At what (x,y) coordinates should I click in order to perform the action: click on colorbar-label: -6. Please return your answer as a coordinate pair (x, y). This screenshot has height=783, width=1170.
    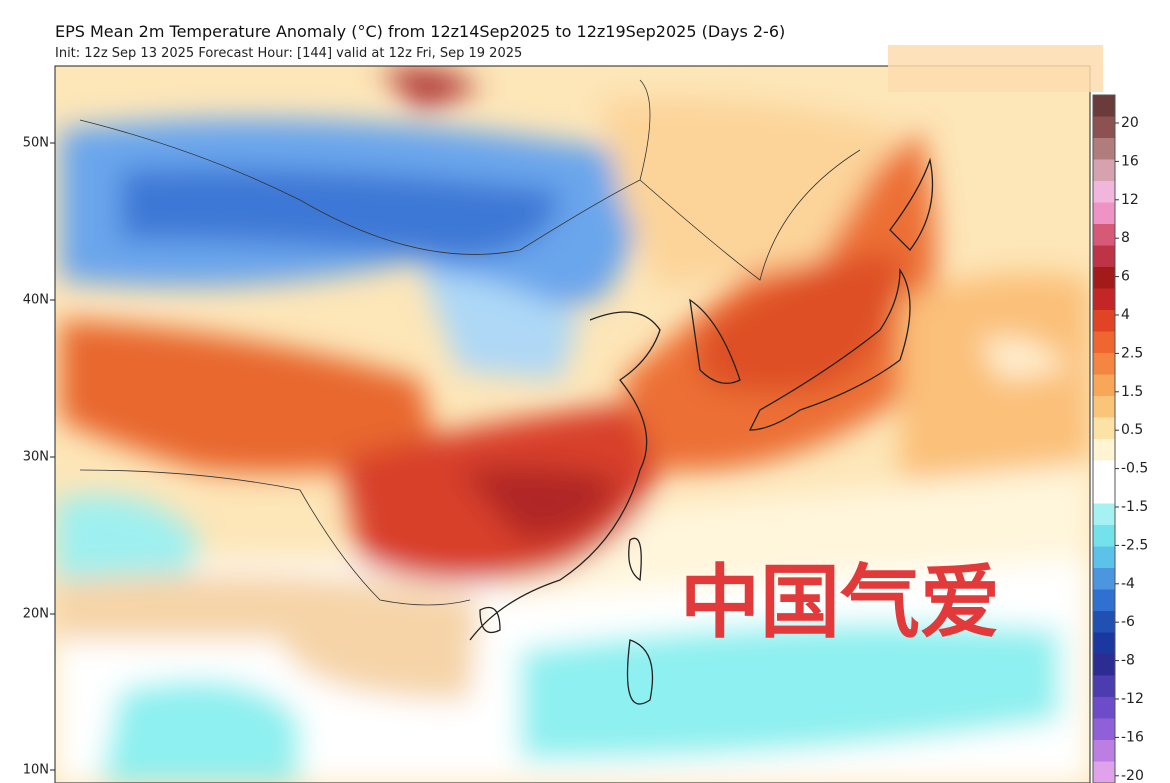
    Looking at the image, I should click on (1128, 622).